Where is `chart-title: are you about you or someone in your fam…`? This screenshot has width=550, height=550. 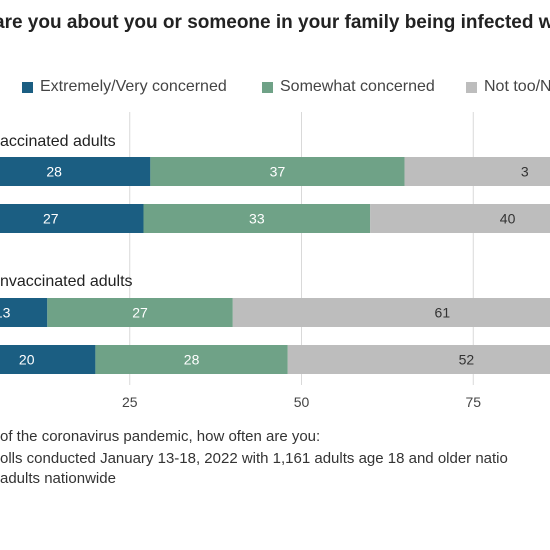
chart-title: are you about you or someone in your fam… is located at coordinates (275, 22).